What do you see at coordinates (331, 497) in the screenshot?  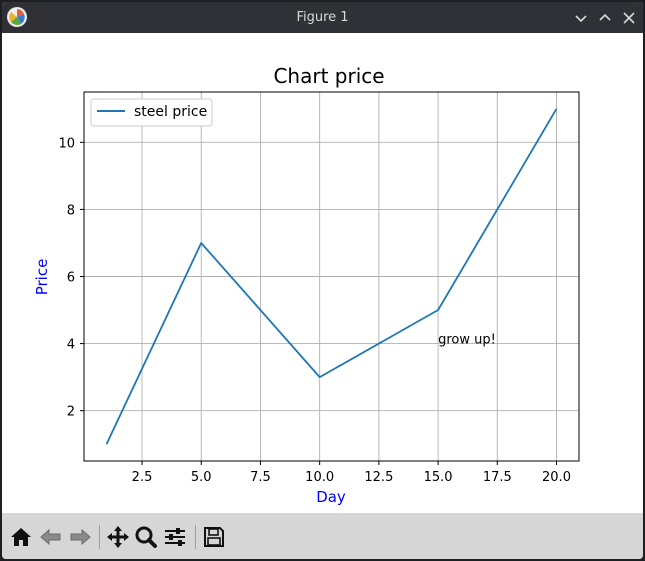 I see `x-axis-label: Day` at bounding box center [331, 497].